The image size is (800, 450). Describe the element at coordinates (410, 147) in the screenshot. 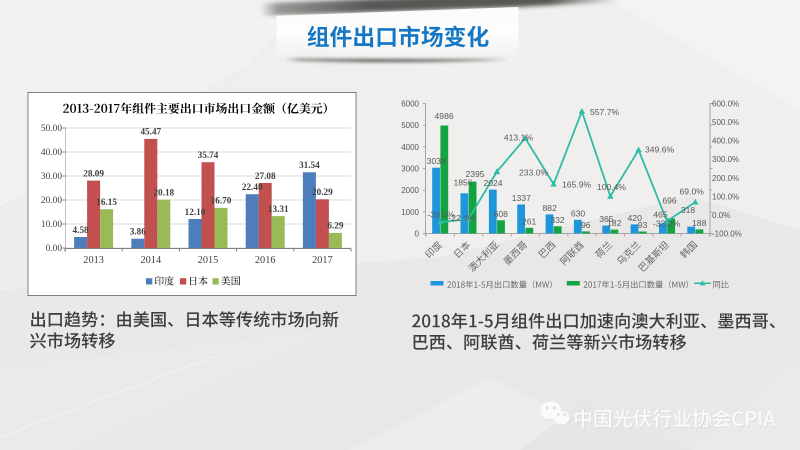

I see `svg-text: 4000` at that location.